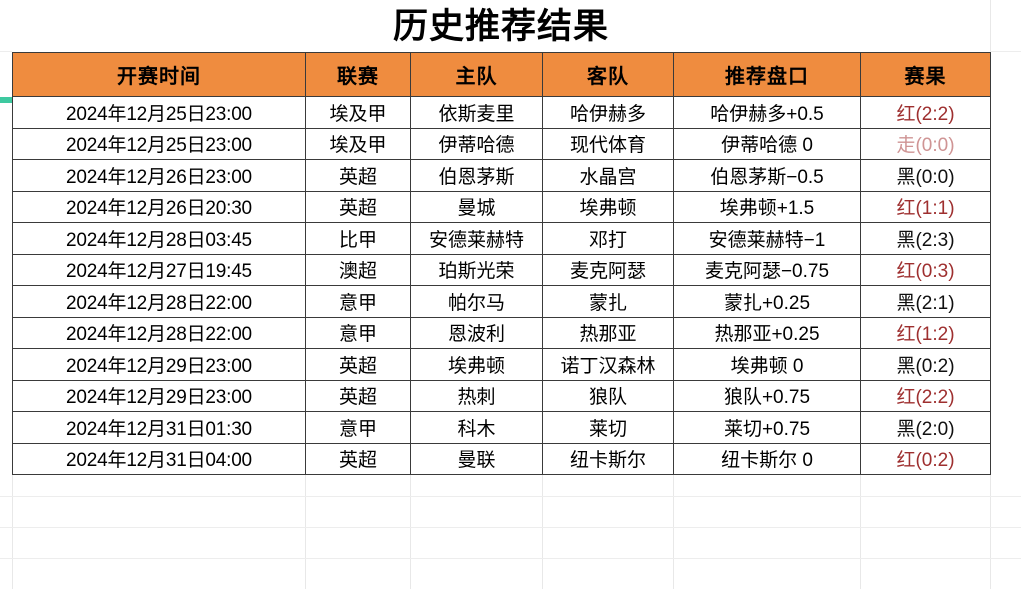 Image resolution: width=1021 pixels, height=589 pixels. What do you see at coordinates (358, 238) in the screenshot?
I see `cell-league: 比甲` at bounding box center [358, 238].